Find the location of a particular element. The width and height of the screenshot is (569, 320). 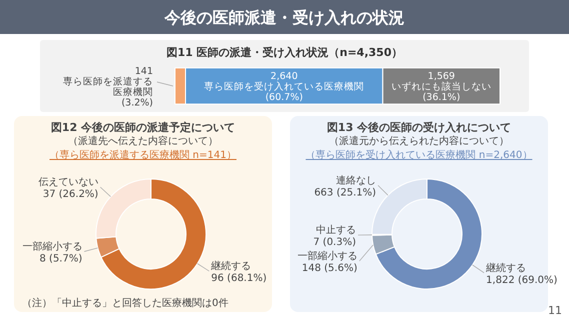

data-label: 148 (5.6%) is located at coordinates (330, 268).